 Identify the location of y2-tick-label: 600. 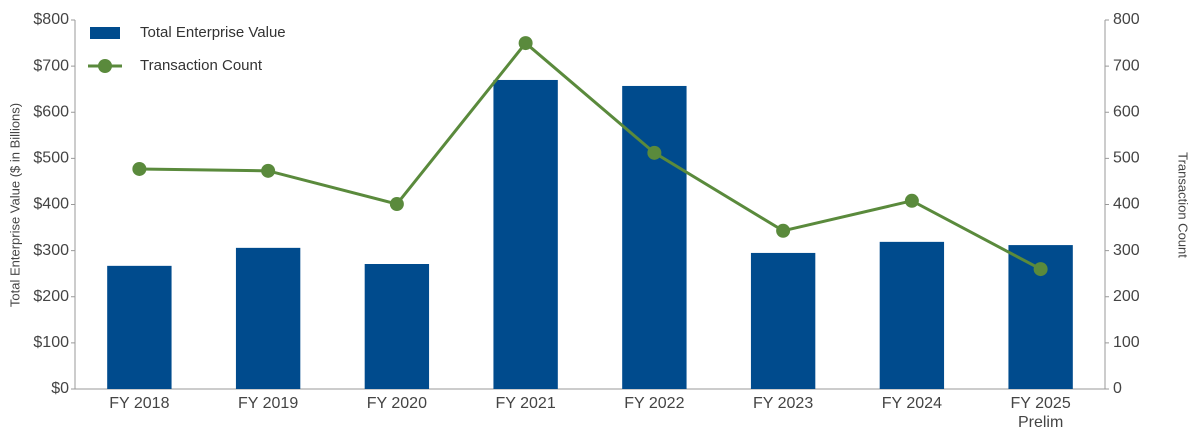
(1126, 111).